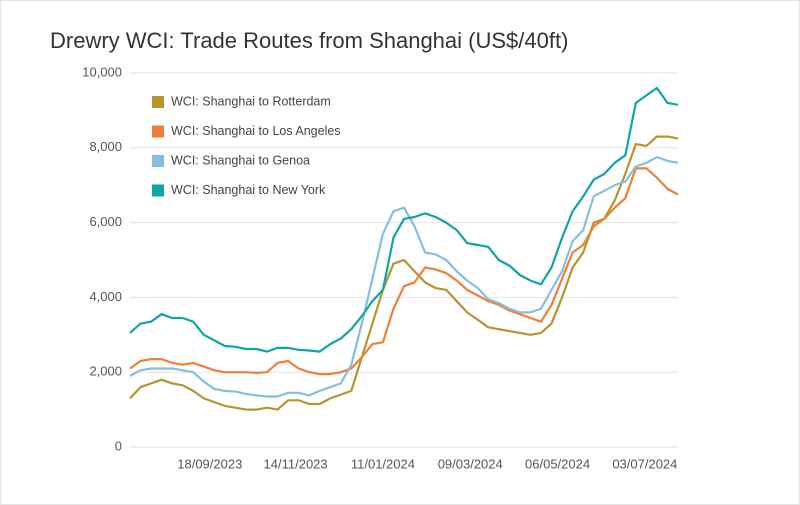 Image resolution: width=800 pixels, height=505 pixels. Describe the element at coordinates (118, 445) in the screenshot. I see `y-tick-label: 0` at that location.